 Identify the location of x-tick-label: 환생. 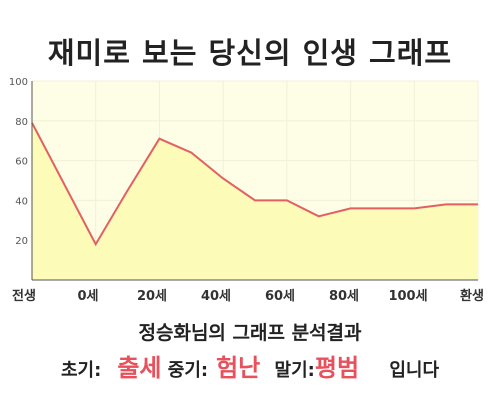
(472, 296).